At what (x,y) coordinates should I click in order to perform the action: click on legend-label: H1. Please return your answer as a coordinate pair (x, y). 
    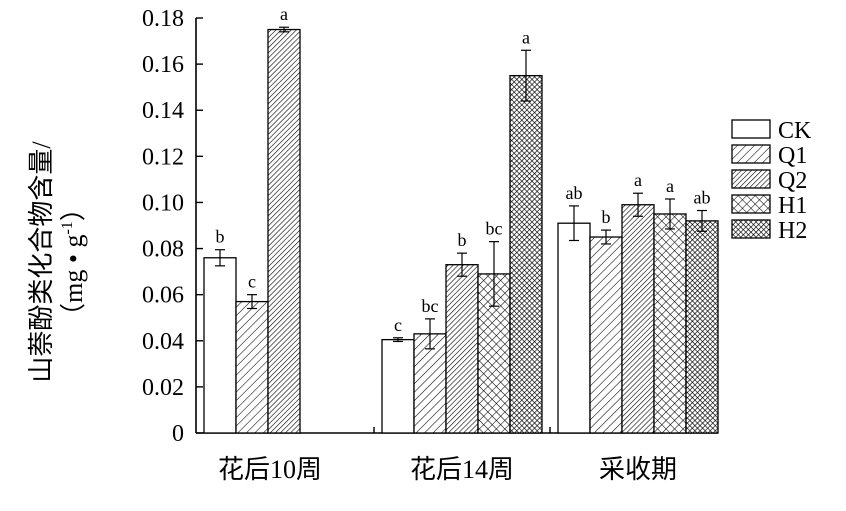
    Looking at the image, I should click on (792, 206).